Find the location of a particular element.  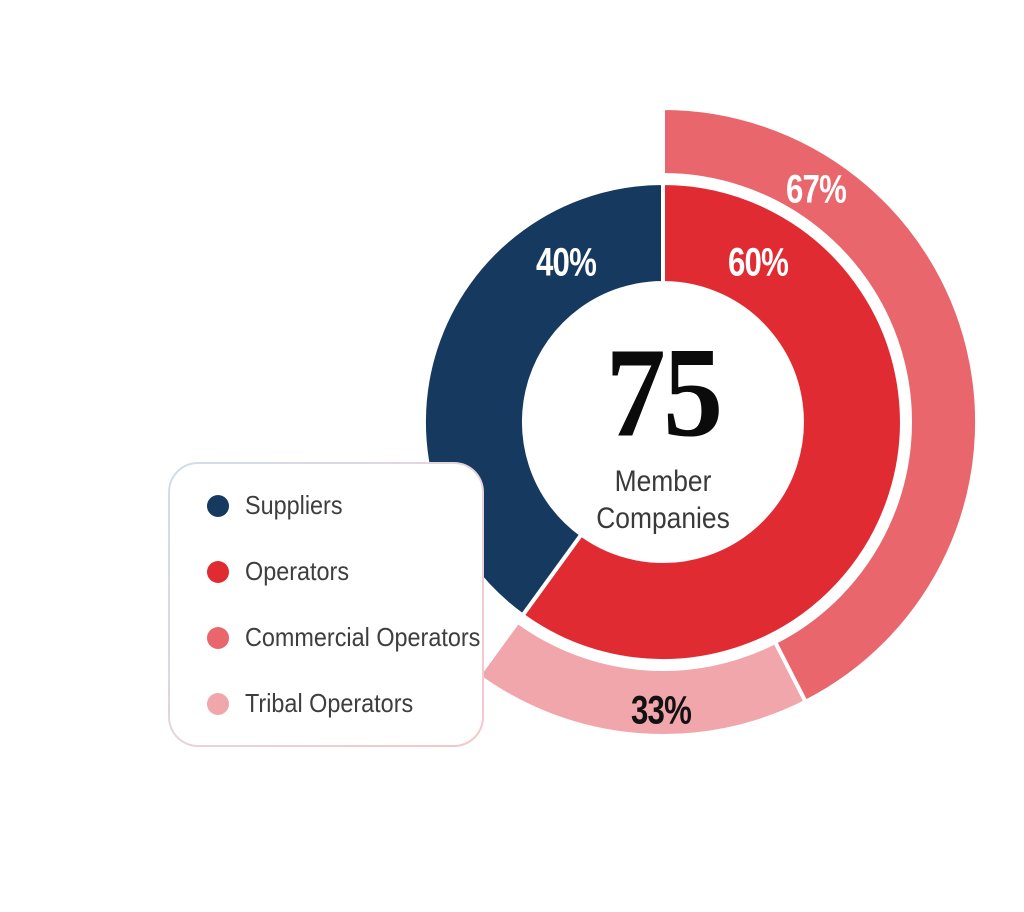

center-value: 75 is located at coordinates (664, 392).